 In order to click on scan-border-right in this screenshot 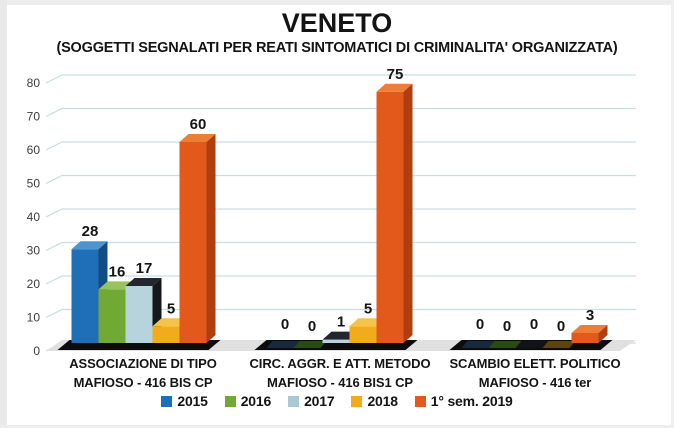, I will do `click(672, 214)`.